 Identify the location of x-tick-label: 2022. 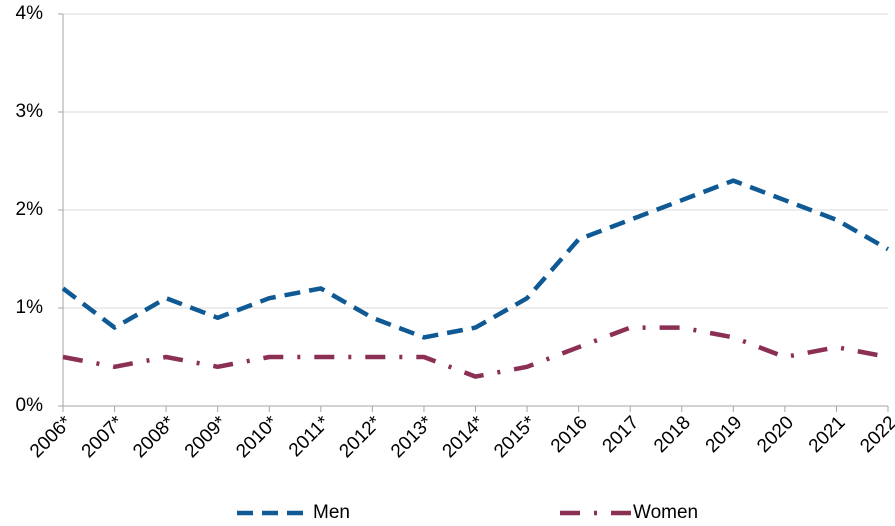
(875, 434).